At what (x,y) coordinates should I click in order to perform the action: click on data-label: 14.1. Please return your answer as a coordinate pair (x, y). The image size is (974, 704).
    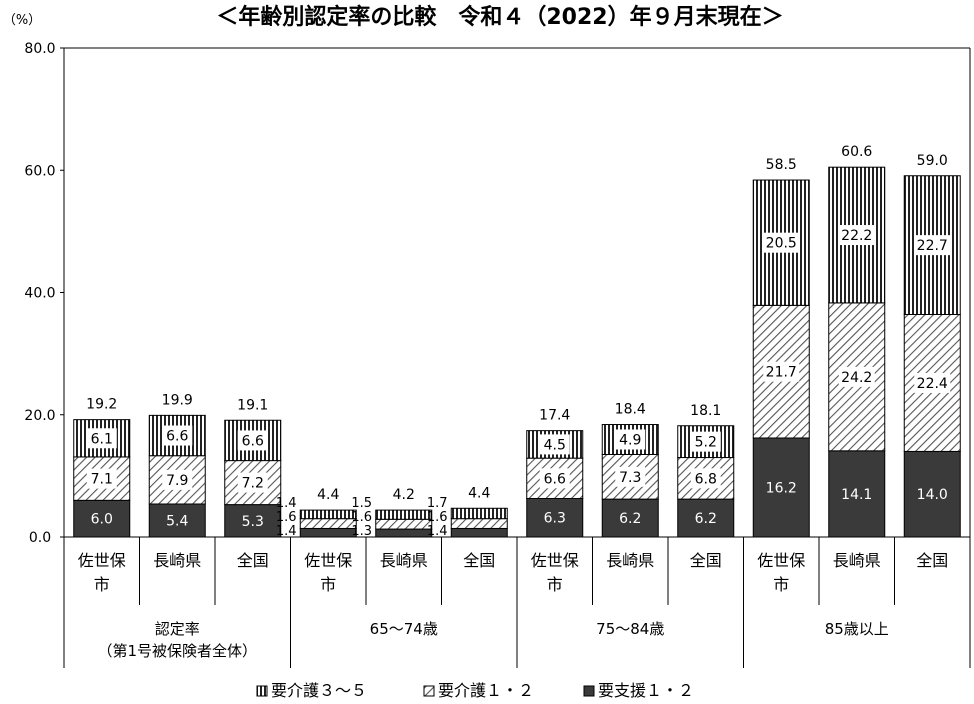
    Looking at the image, I should click on (856, 495).